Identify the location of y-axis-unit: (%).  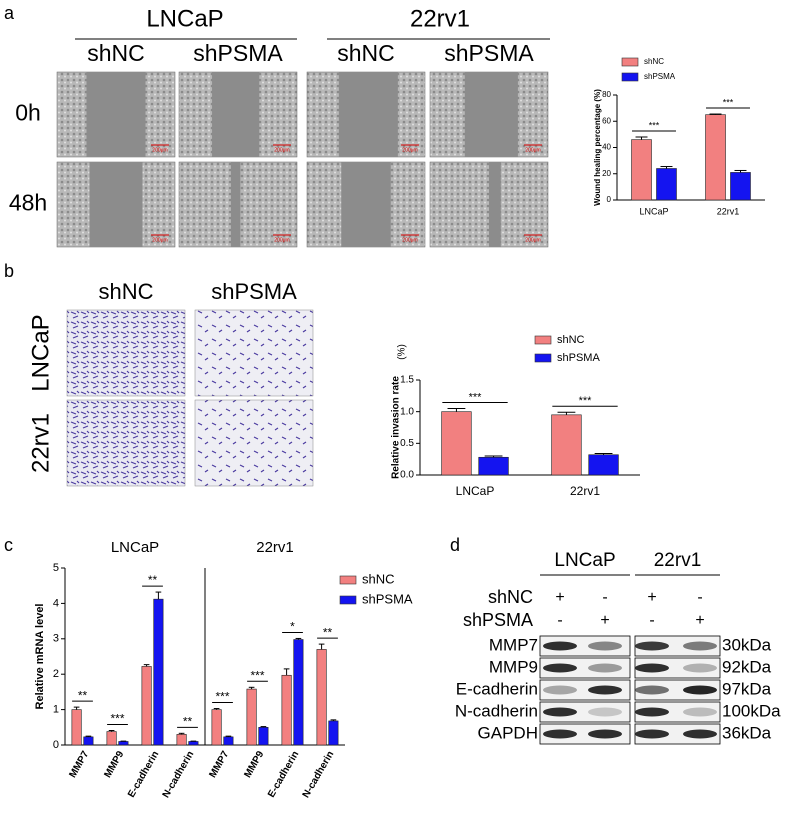
(402, 352).